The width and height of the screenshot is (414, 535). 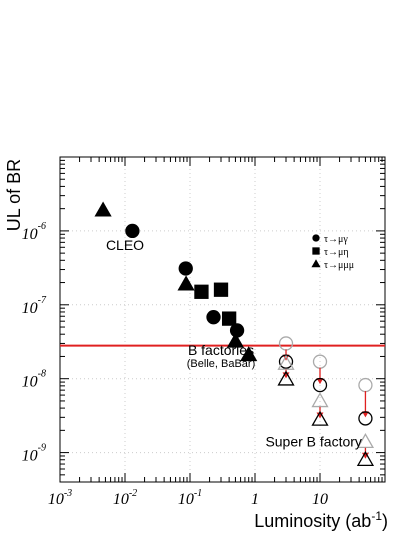 What do you see at coordinates (221, 364) in the screenshot?
I see `annotation: (Belle, BaBar)` at bounding box center [221, 364].